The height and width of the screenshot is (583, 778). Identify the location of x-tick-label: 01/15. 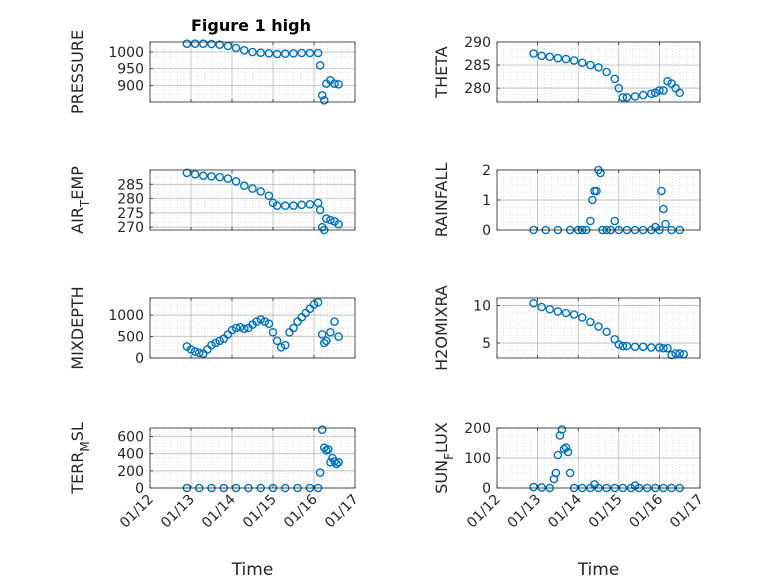
(260, 512).